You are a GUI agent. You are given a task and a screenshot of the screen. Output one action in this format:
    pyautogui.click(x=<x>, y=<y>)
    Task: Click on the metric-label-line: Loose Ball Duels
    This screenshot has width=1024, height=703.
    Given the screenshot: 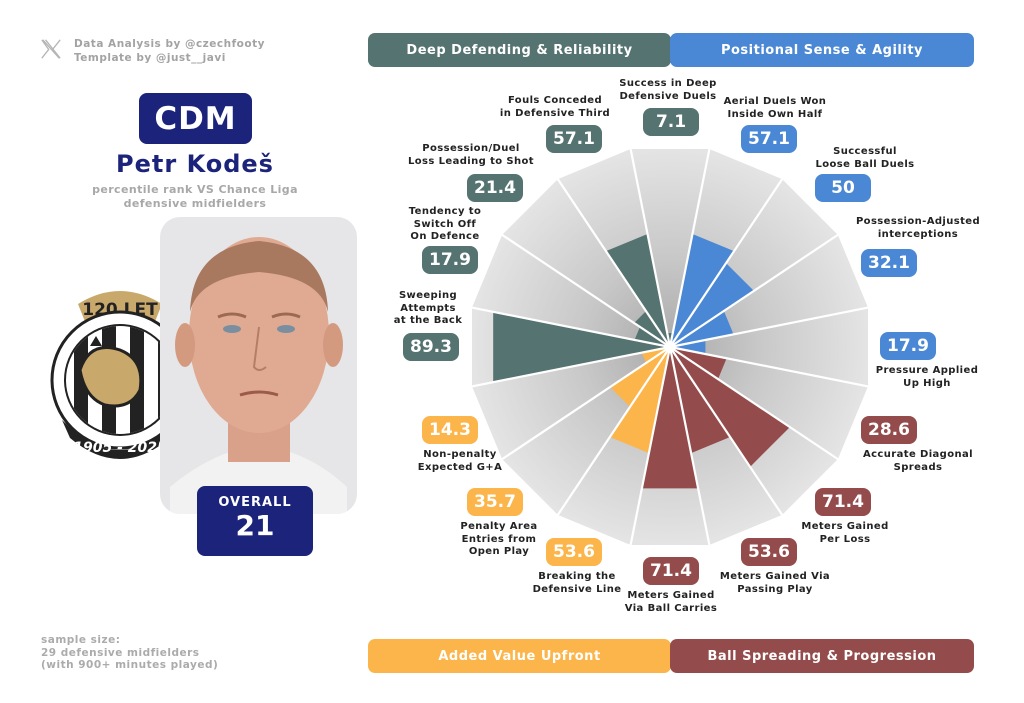 What is the action you would take?
    pyautogui.click(x=865, y=164)
    